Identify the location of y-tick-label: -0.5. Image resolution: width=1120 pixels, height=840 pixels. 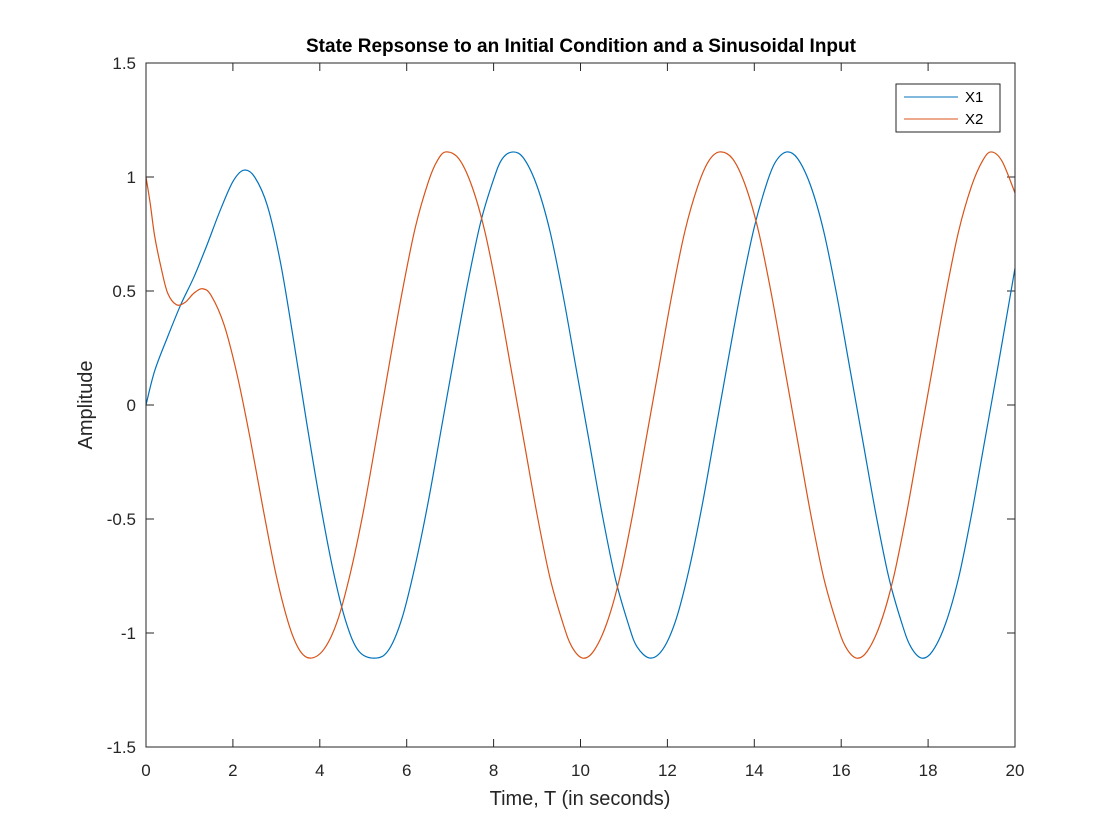
(121, 519).